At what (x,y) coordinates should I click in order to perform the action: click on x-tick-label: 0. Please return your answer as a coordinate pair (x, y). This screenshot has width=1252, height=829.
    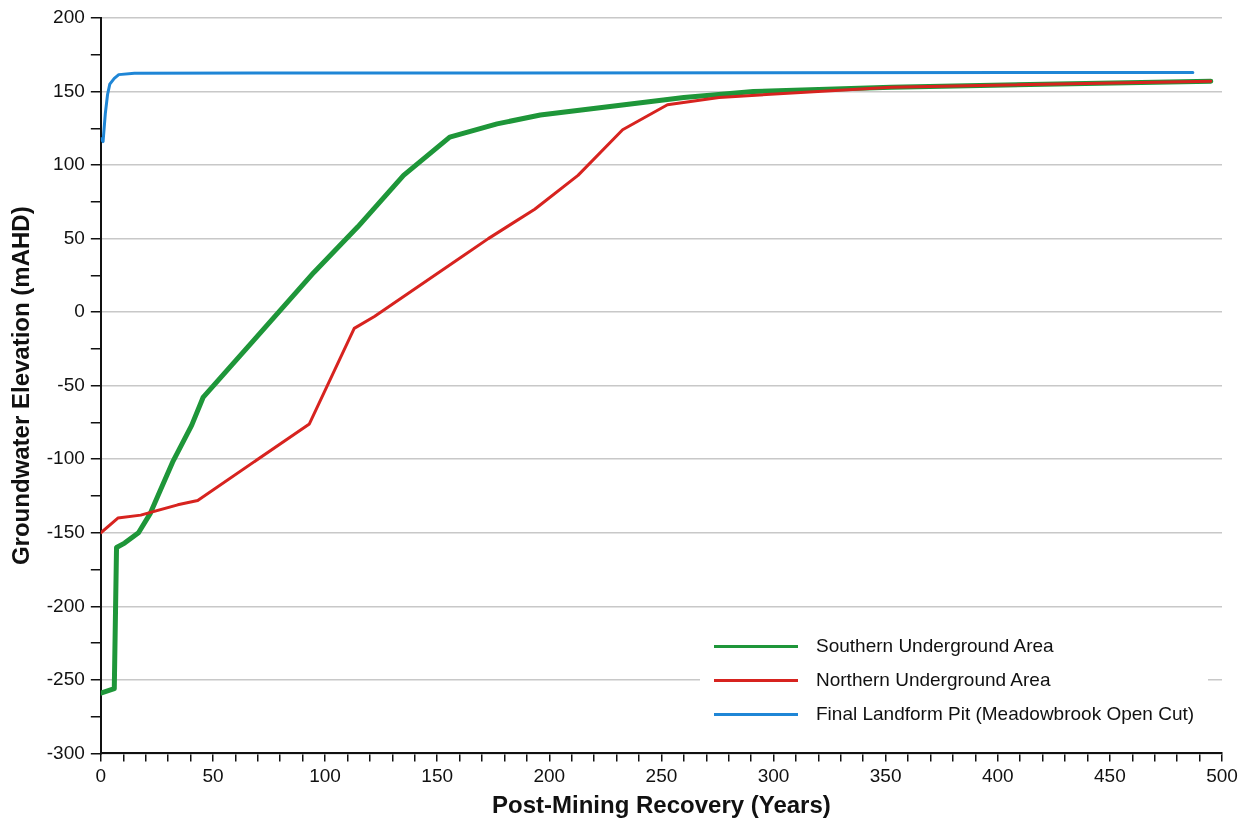
    Looking at the image, I should click on (101, 776).